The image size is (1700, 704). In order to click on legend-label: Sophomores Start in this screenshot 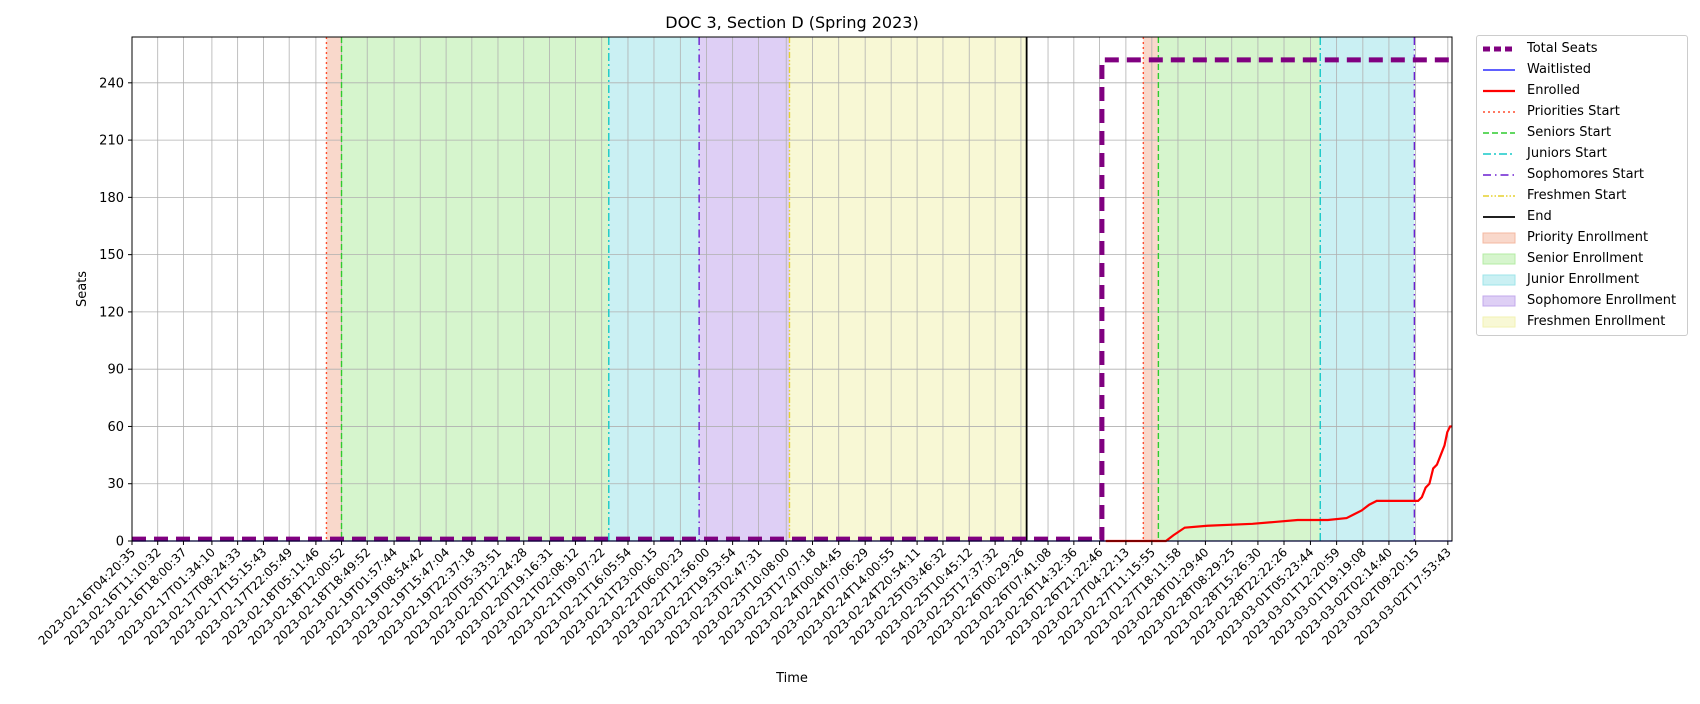, I will do `click(1585, 174)`.